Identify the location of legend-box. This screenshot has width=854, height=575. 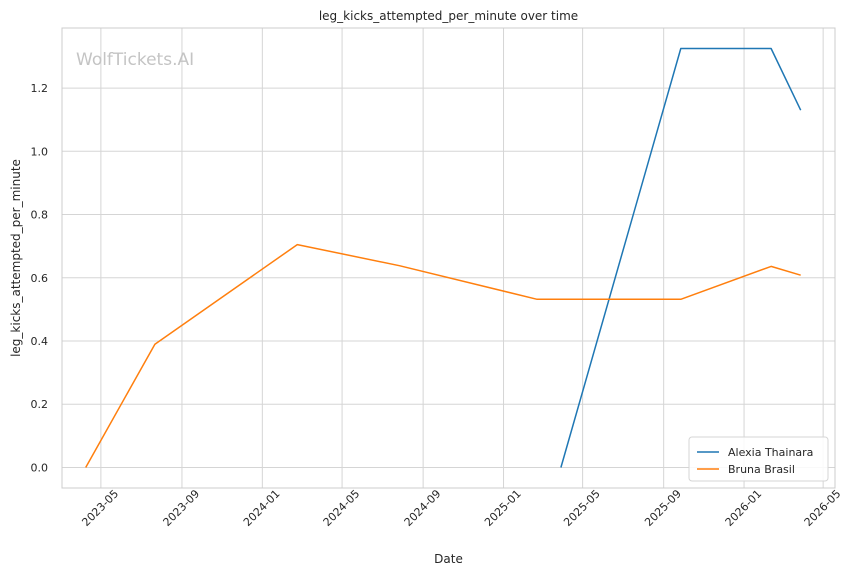
(758, 459).